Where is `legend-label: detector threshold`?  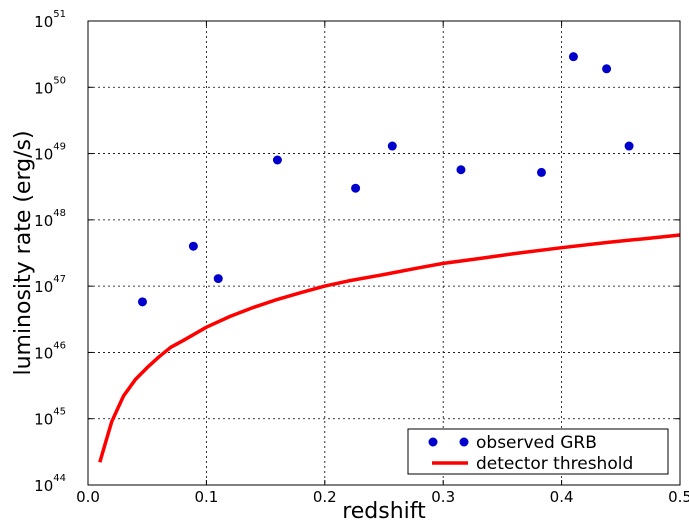 legend-label: detector threshold is located at coordinates (554, 464).